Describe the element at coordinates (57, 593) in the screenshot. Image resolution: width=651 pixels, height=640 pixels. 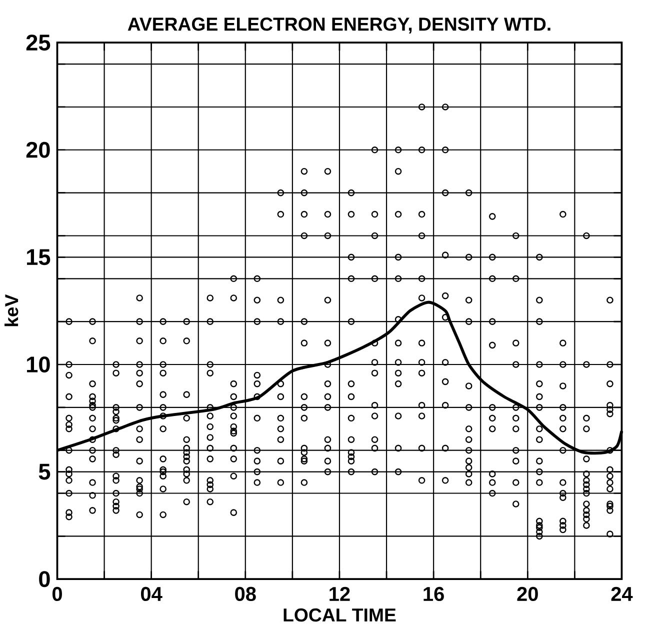
I see `x-tick-label: 0` at that location.